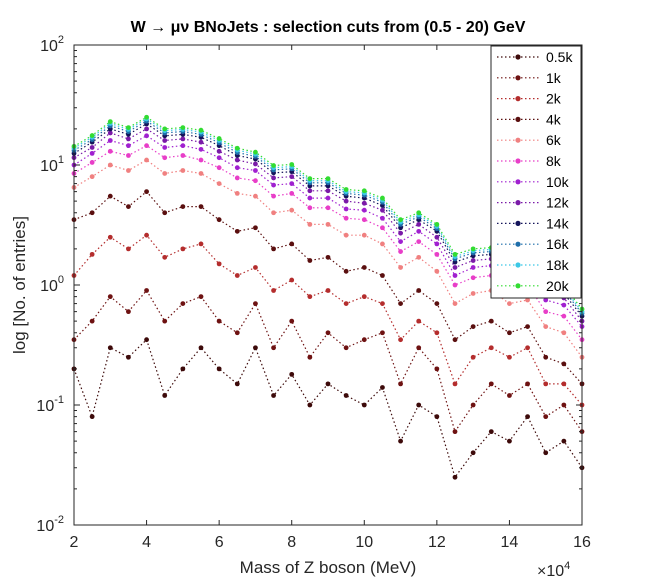 The image size is (655, 588). Describe the element at coordinates (554, 161) in the screenshot. I see `legend-label: 8k` at that location.